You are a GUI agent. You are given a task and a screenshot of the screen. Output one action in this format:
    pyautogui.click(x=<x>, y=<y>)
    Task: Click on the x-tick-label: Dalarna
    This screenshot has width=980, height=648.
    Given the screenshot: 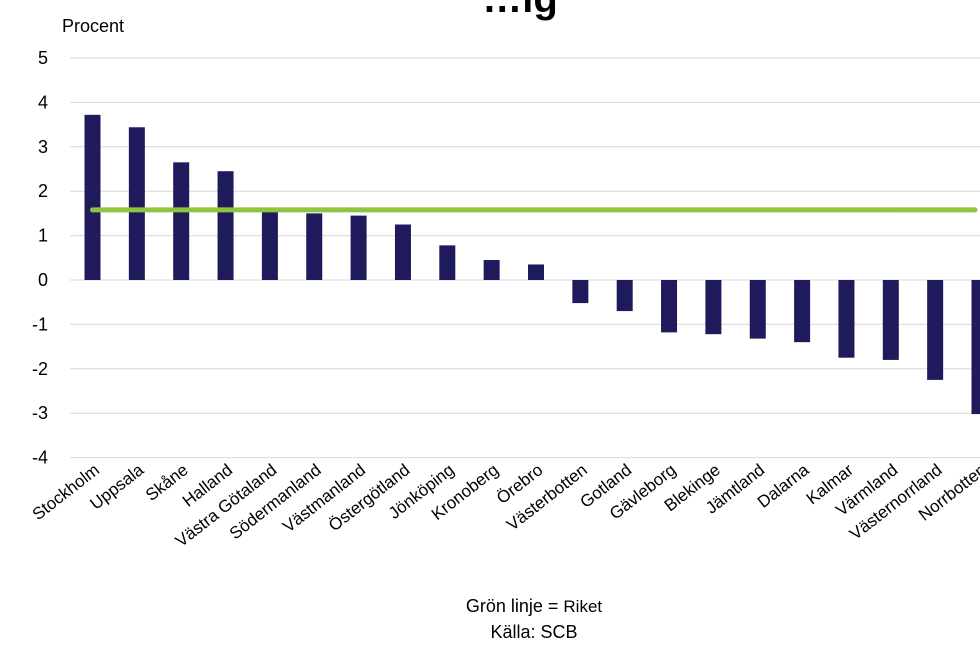 What is the action you would take?
    pyautogui.click(x=783, y=486)
    